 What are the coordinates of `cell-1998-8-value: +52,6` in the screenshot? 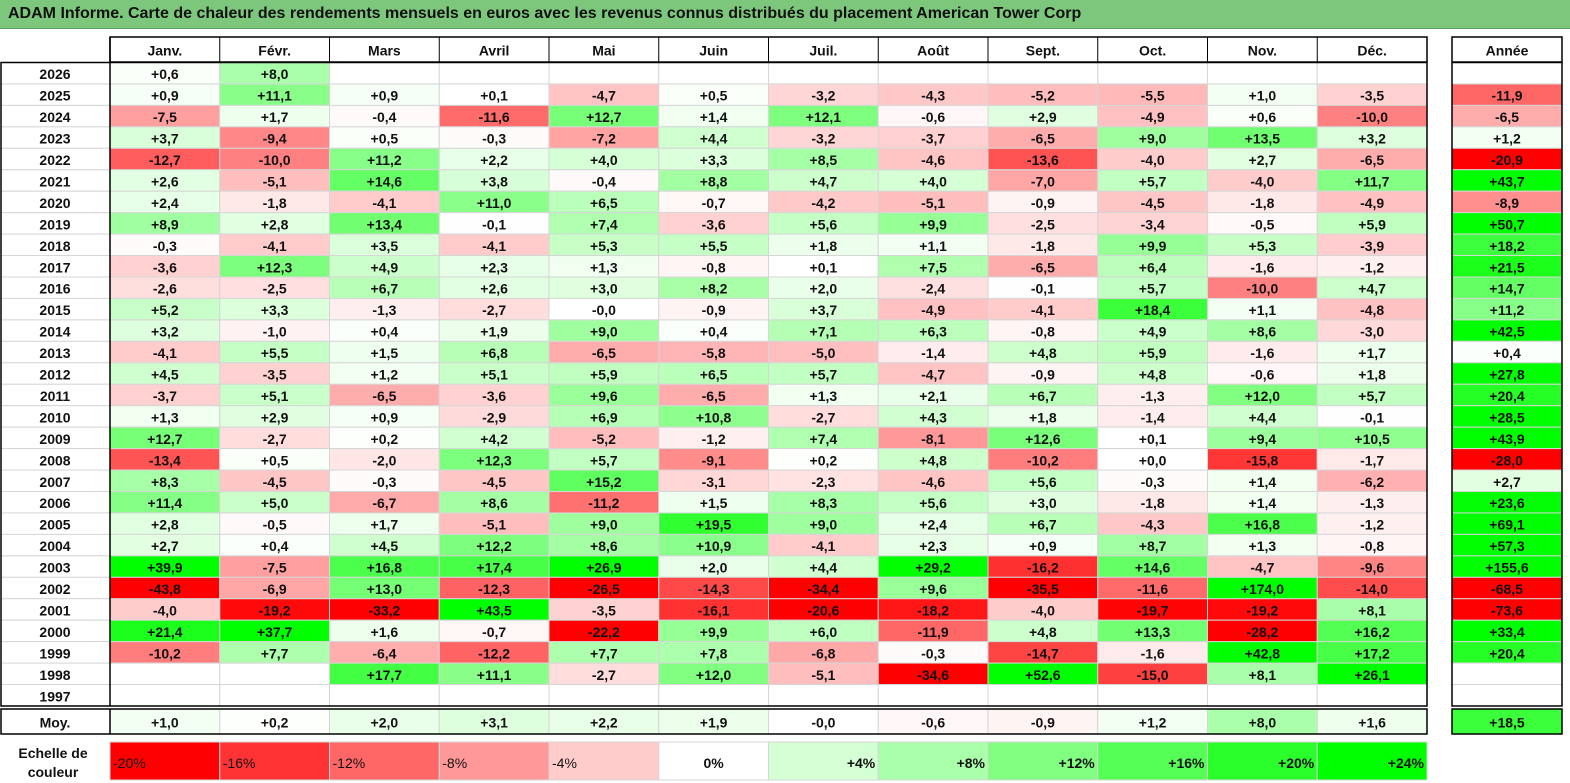 It's located at (1043, 675).